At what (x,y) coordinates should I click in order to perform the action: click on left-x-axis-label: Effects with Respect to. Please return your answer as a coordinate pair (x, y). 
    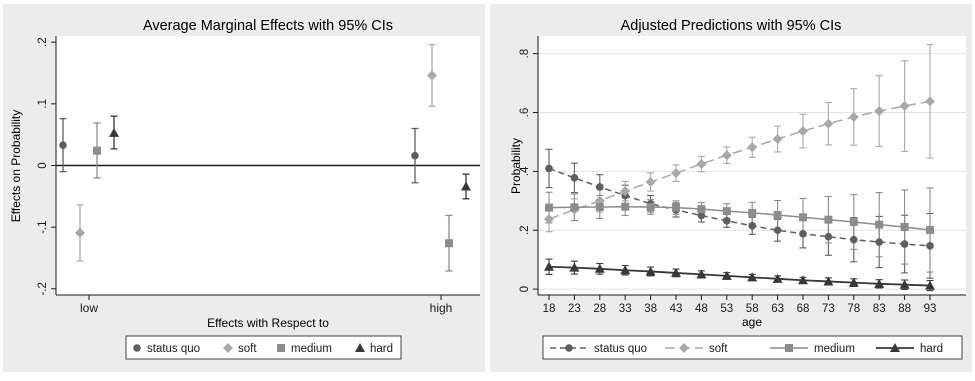
    Looking at the image, I should click on (268, 323).